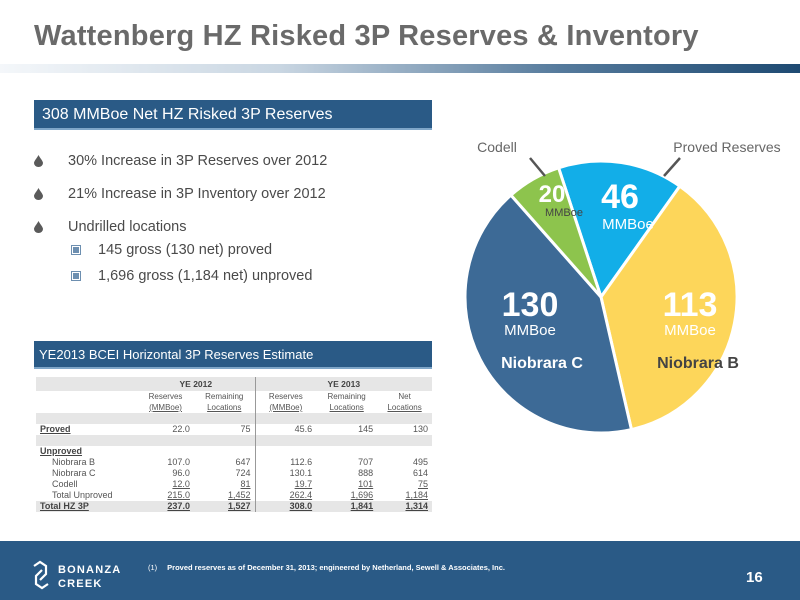 This screenshot has width=800, height=600. What do you see at coordinates (698, 363) in the screenshot?
I see `slice-label-niobrara-b: Niobrara B` at bounding box center [698, 363].